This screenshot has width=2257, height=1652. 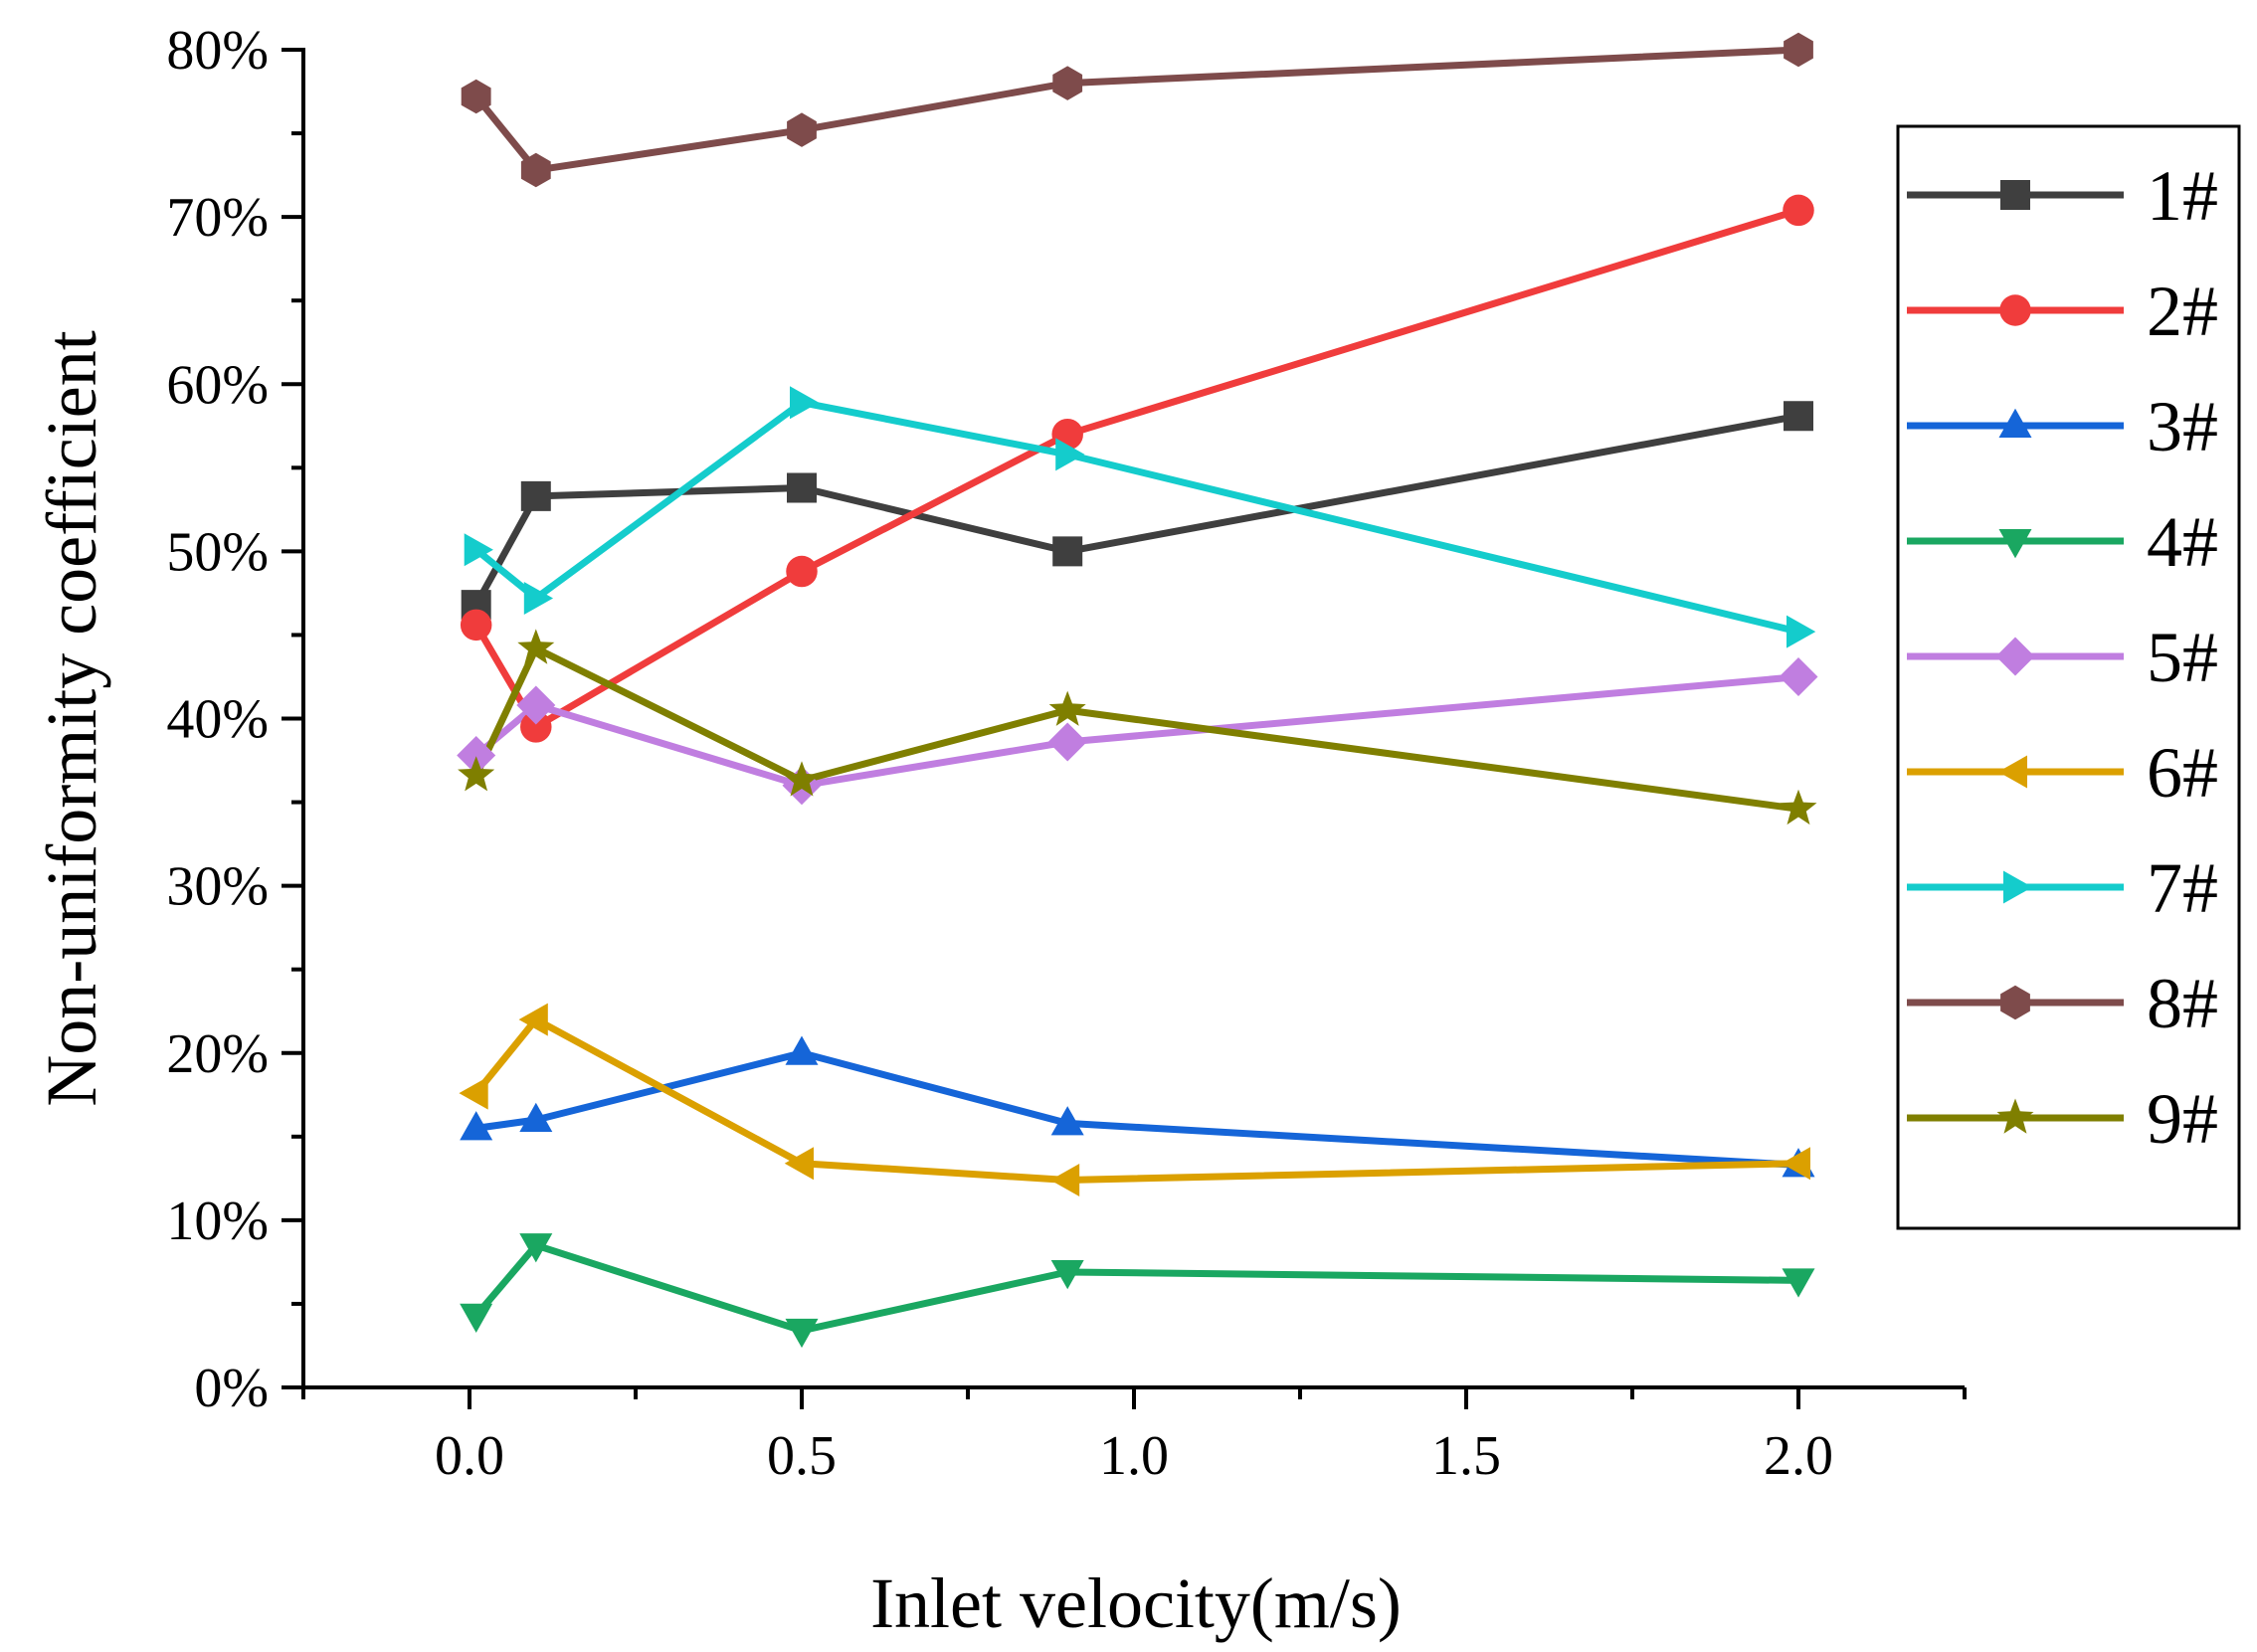 What do you see at coordinates (217, 51) in the screenshot?
I see `y-tick-label: 80%` at bounding box center [217, 51].